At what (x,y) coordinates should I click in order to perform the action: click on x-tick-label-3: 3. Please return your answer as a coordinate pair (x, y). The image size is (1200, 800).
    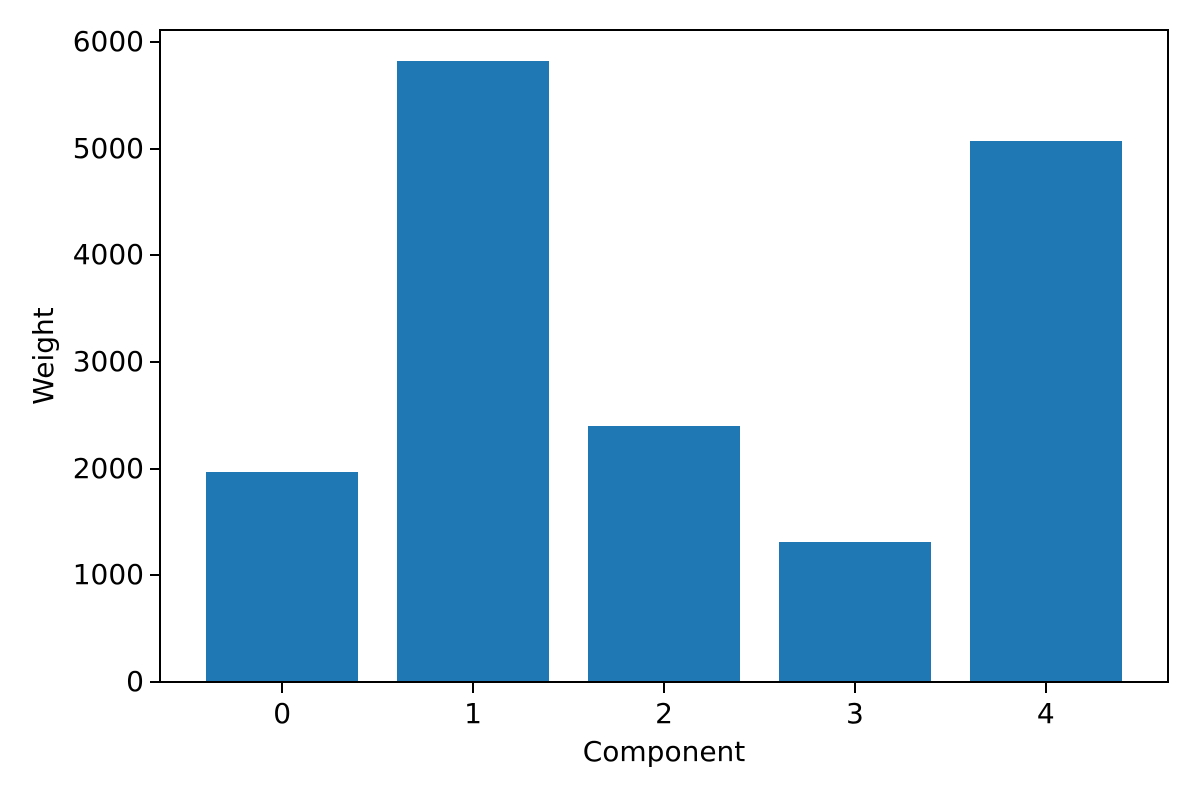
    Looking at the image, I should click on (854, 713).